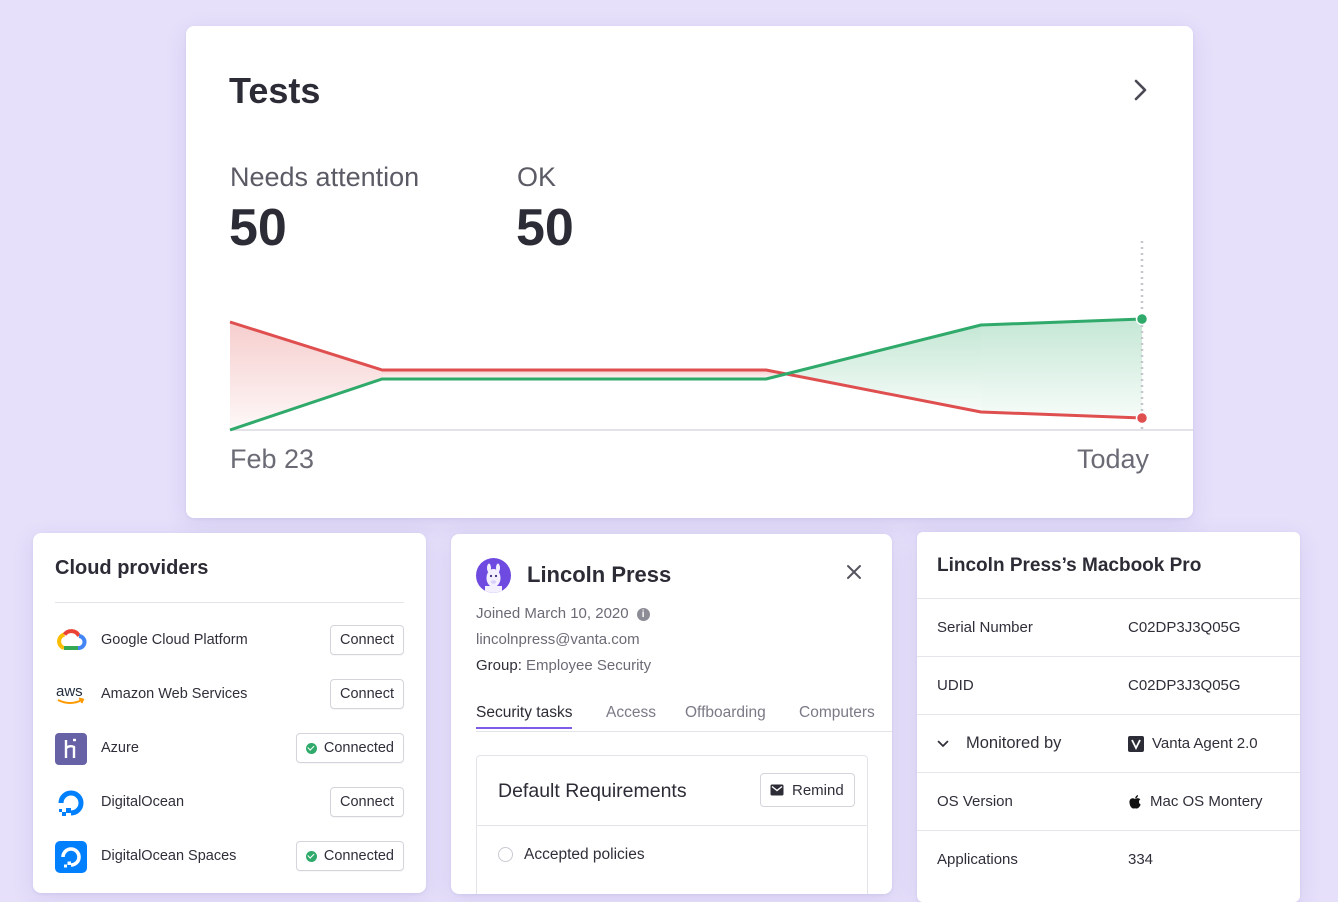 This screenshot has width=1338, height=902. I want to click on x-axis-start-label: Feb 23, so click(272, 459).